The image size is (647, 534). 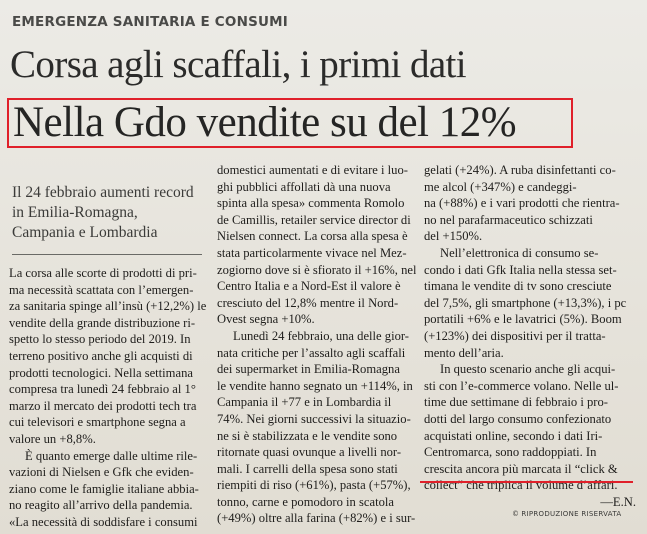 I want to click on column-line: dei supermarket in Emilia-Romagna, so click(x=308, y=369).